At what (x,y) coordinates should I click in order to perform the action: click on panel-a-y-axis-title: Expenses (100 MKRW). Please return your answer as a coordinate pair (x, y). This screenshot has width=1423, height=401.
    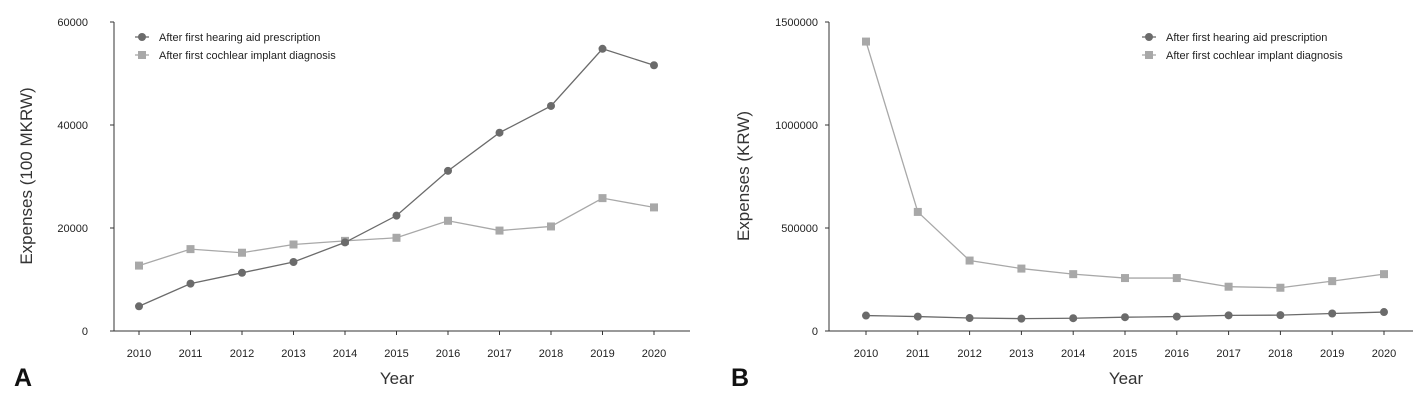
    Looking at the image, I should click on (26, 175).